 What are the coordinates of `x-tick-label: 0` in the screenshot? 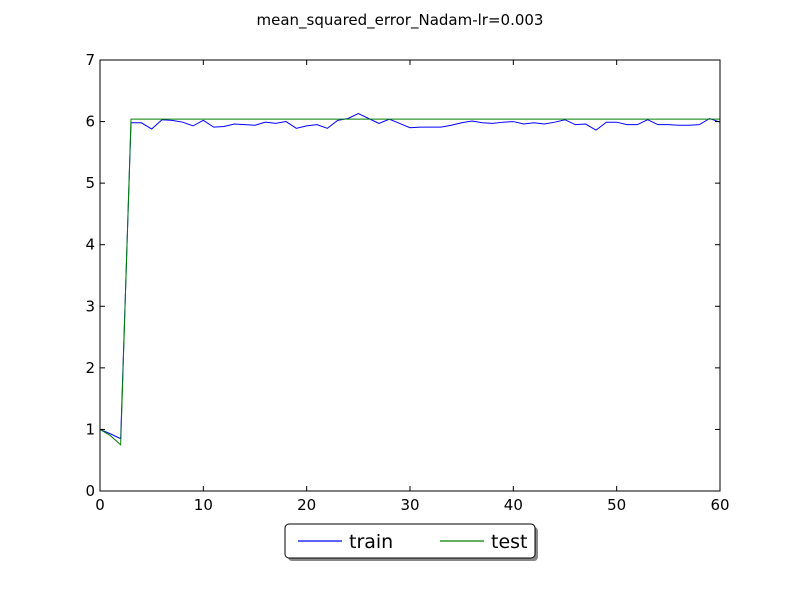 It's located at (100, 505).